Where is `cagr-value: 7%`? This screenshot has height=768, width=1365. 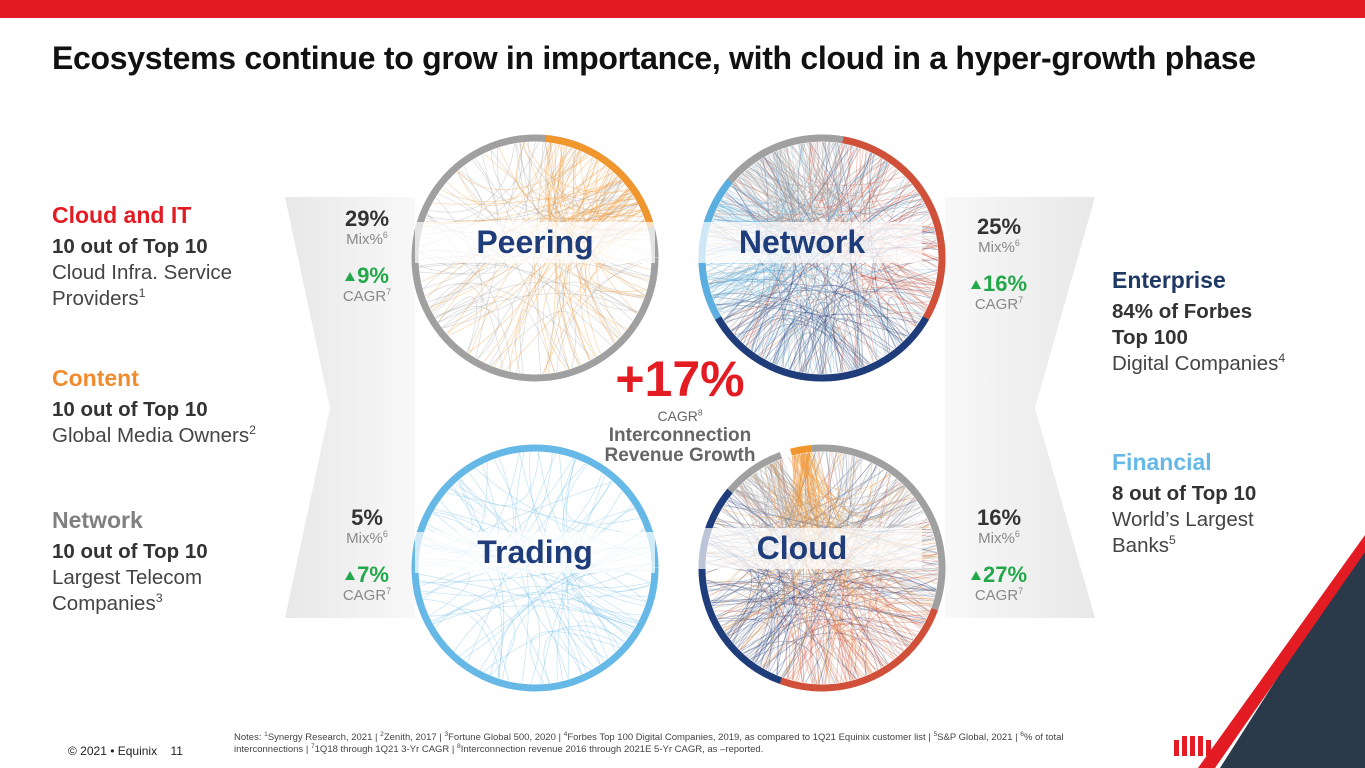
cagr-value: 7% is located at coordinates (367, 575).